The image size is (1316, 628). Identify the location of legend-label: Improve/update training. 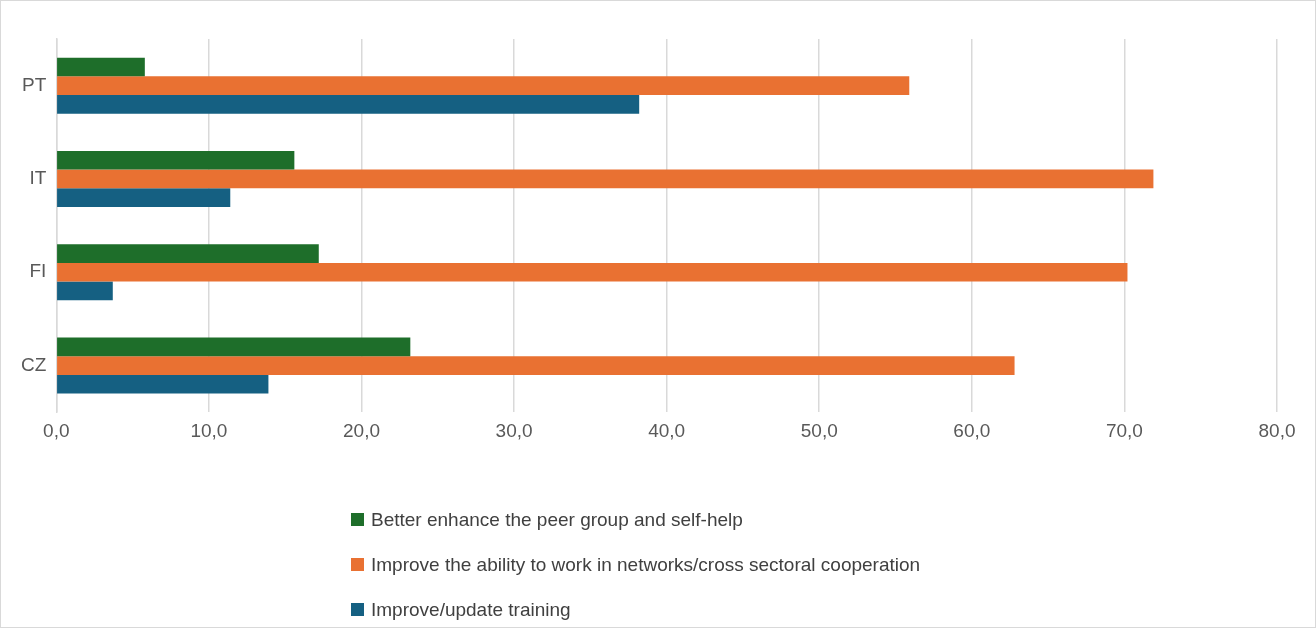
(471, 609).